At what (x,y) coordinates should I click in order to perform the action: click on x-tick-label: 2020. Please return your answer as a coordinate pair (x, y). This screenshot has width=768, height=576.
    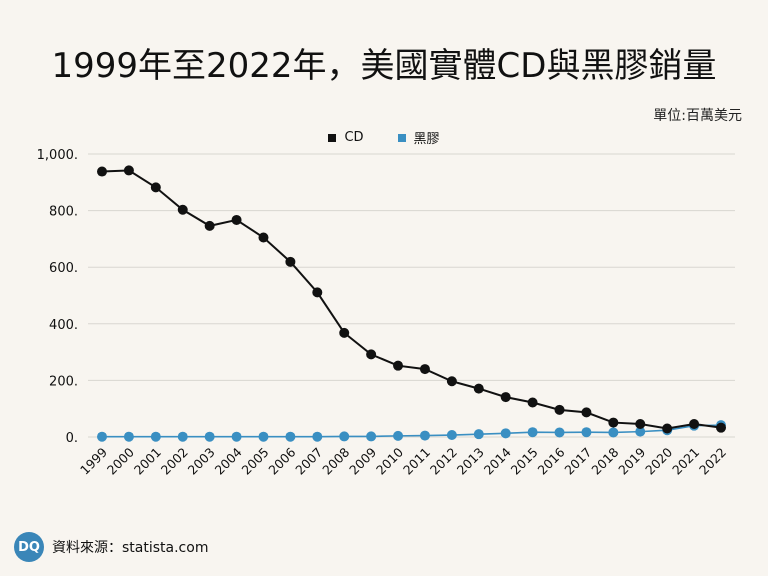
    Looking at the image, I should click on (658, 460).